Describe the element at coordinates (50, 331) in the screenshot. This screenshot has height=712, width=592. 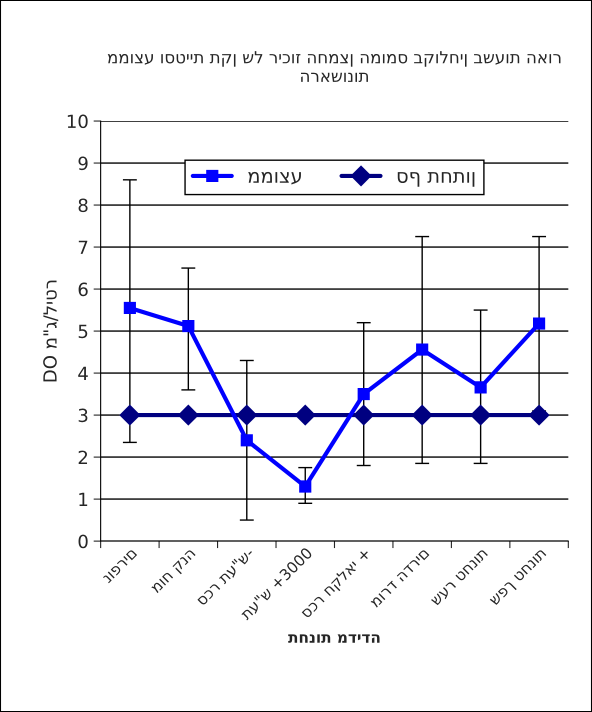
I see `y-axis-title: DO מ"ג/ליטר` at that location.